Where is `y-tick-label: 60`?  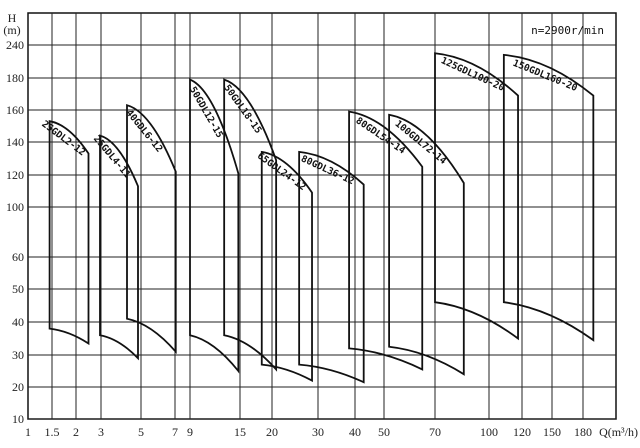 y-tick-label: 60 is located at coordinates (18, 257).